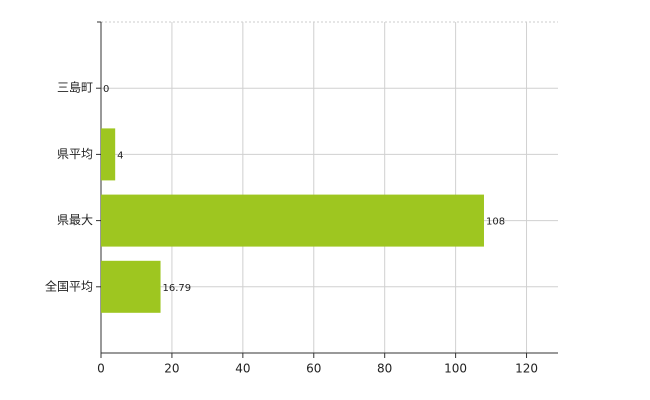  I want to click on value-label: 108, so click(495, 222).